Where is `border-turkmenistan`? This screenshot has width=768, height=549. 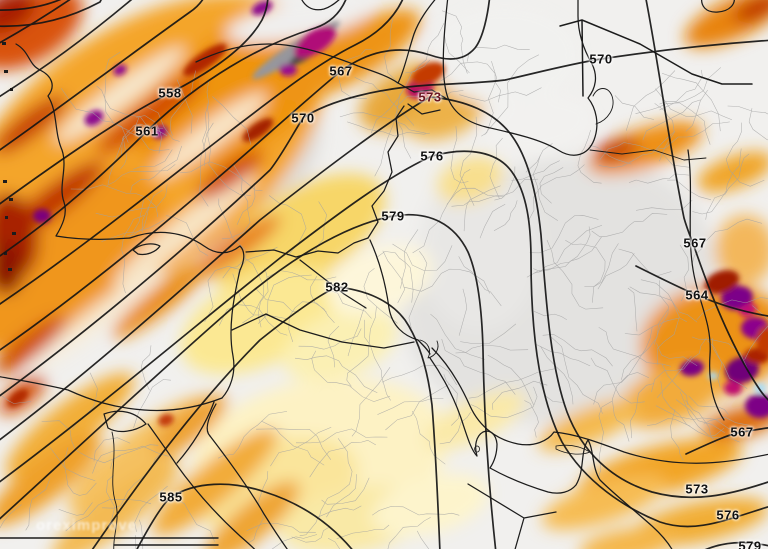
border-turkmenistan is located at coordinates (656, 58).